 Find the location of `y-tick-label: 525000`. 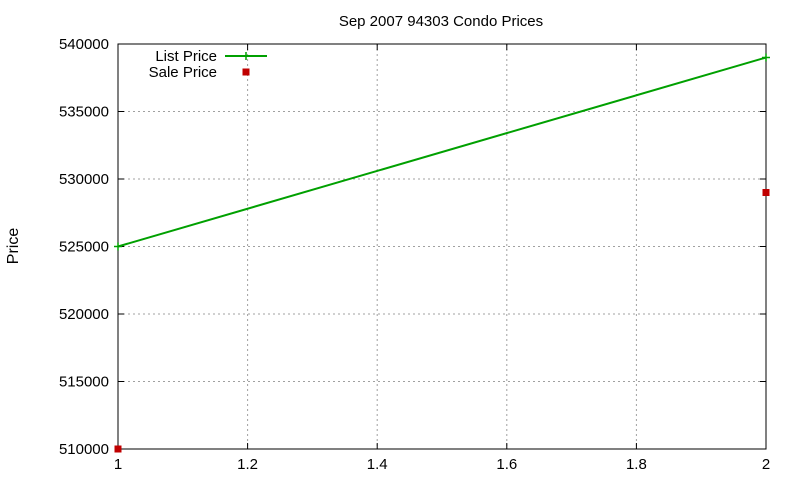

y-tick-label: 525000 is located at coordinates (84, 247).